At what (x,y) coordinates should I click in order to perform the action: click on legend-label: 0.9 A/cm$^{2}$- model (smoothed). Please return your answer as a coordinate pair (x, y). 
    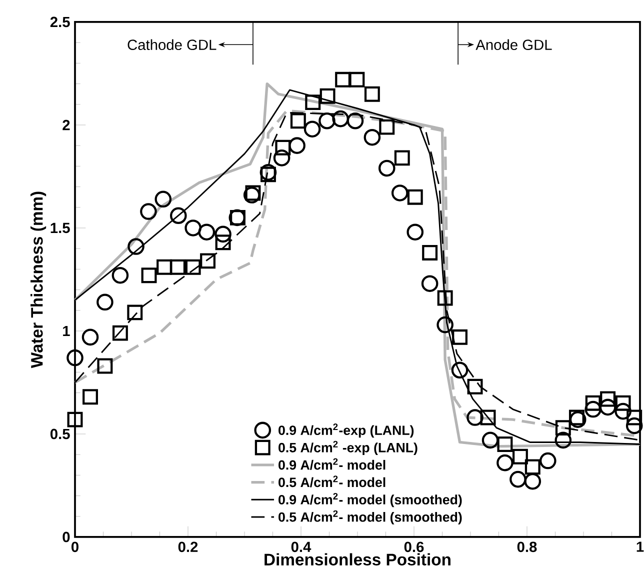
    Looking at the image, I should click on (370, 500).